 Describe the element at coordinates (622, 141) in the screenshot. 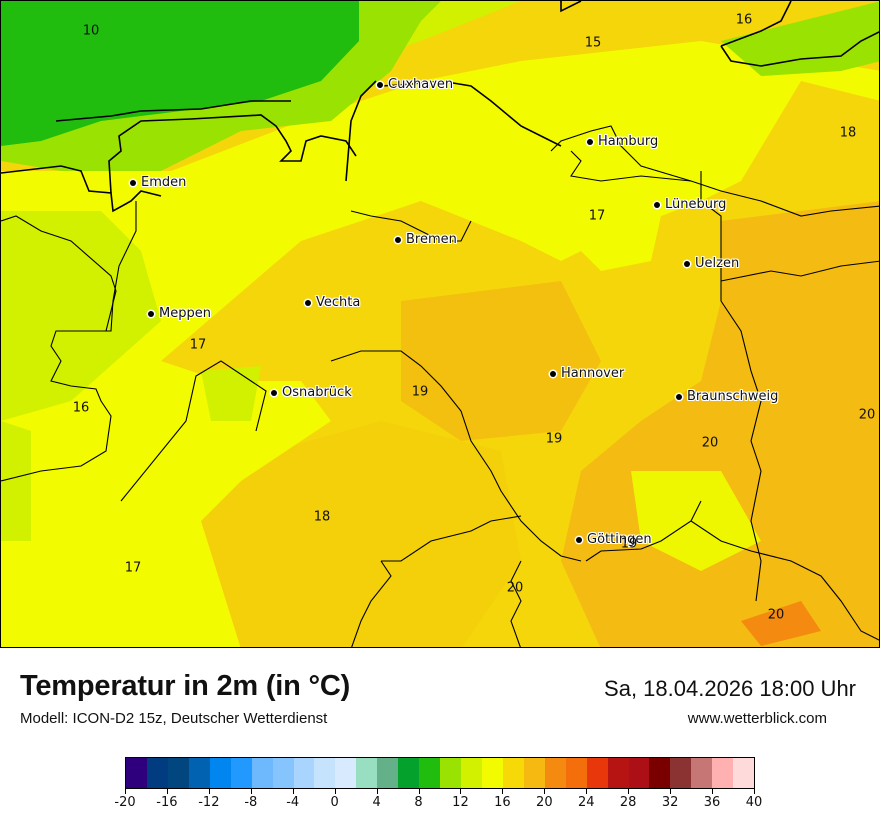

I see `city-marker: Hamburg` at that location.